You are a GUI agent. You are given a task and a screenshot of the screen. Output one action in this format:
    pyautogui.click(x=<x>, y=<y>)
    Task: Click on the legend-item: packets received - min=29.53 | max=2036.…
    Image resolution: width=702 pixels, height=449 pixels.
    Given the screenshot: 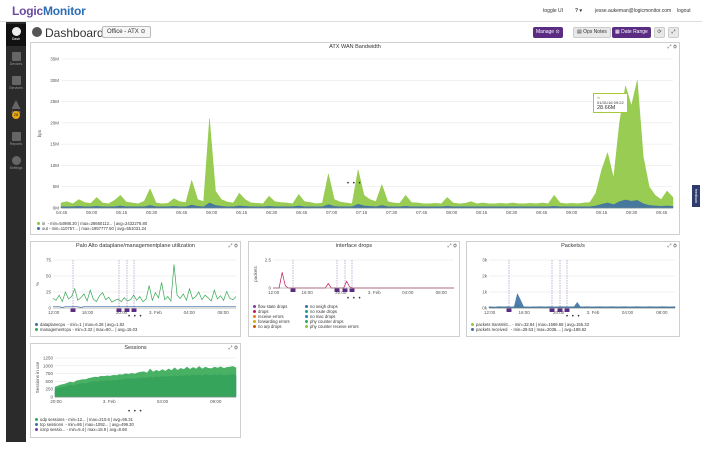 What is the action you would take?
    pyautogui.click(x=530, y=329)
    